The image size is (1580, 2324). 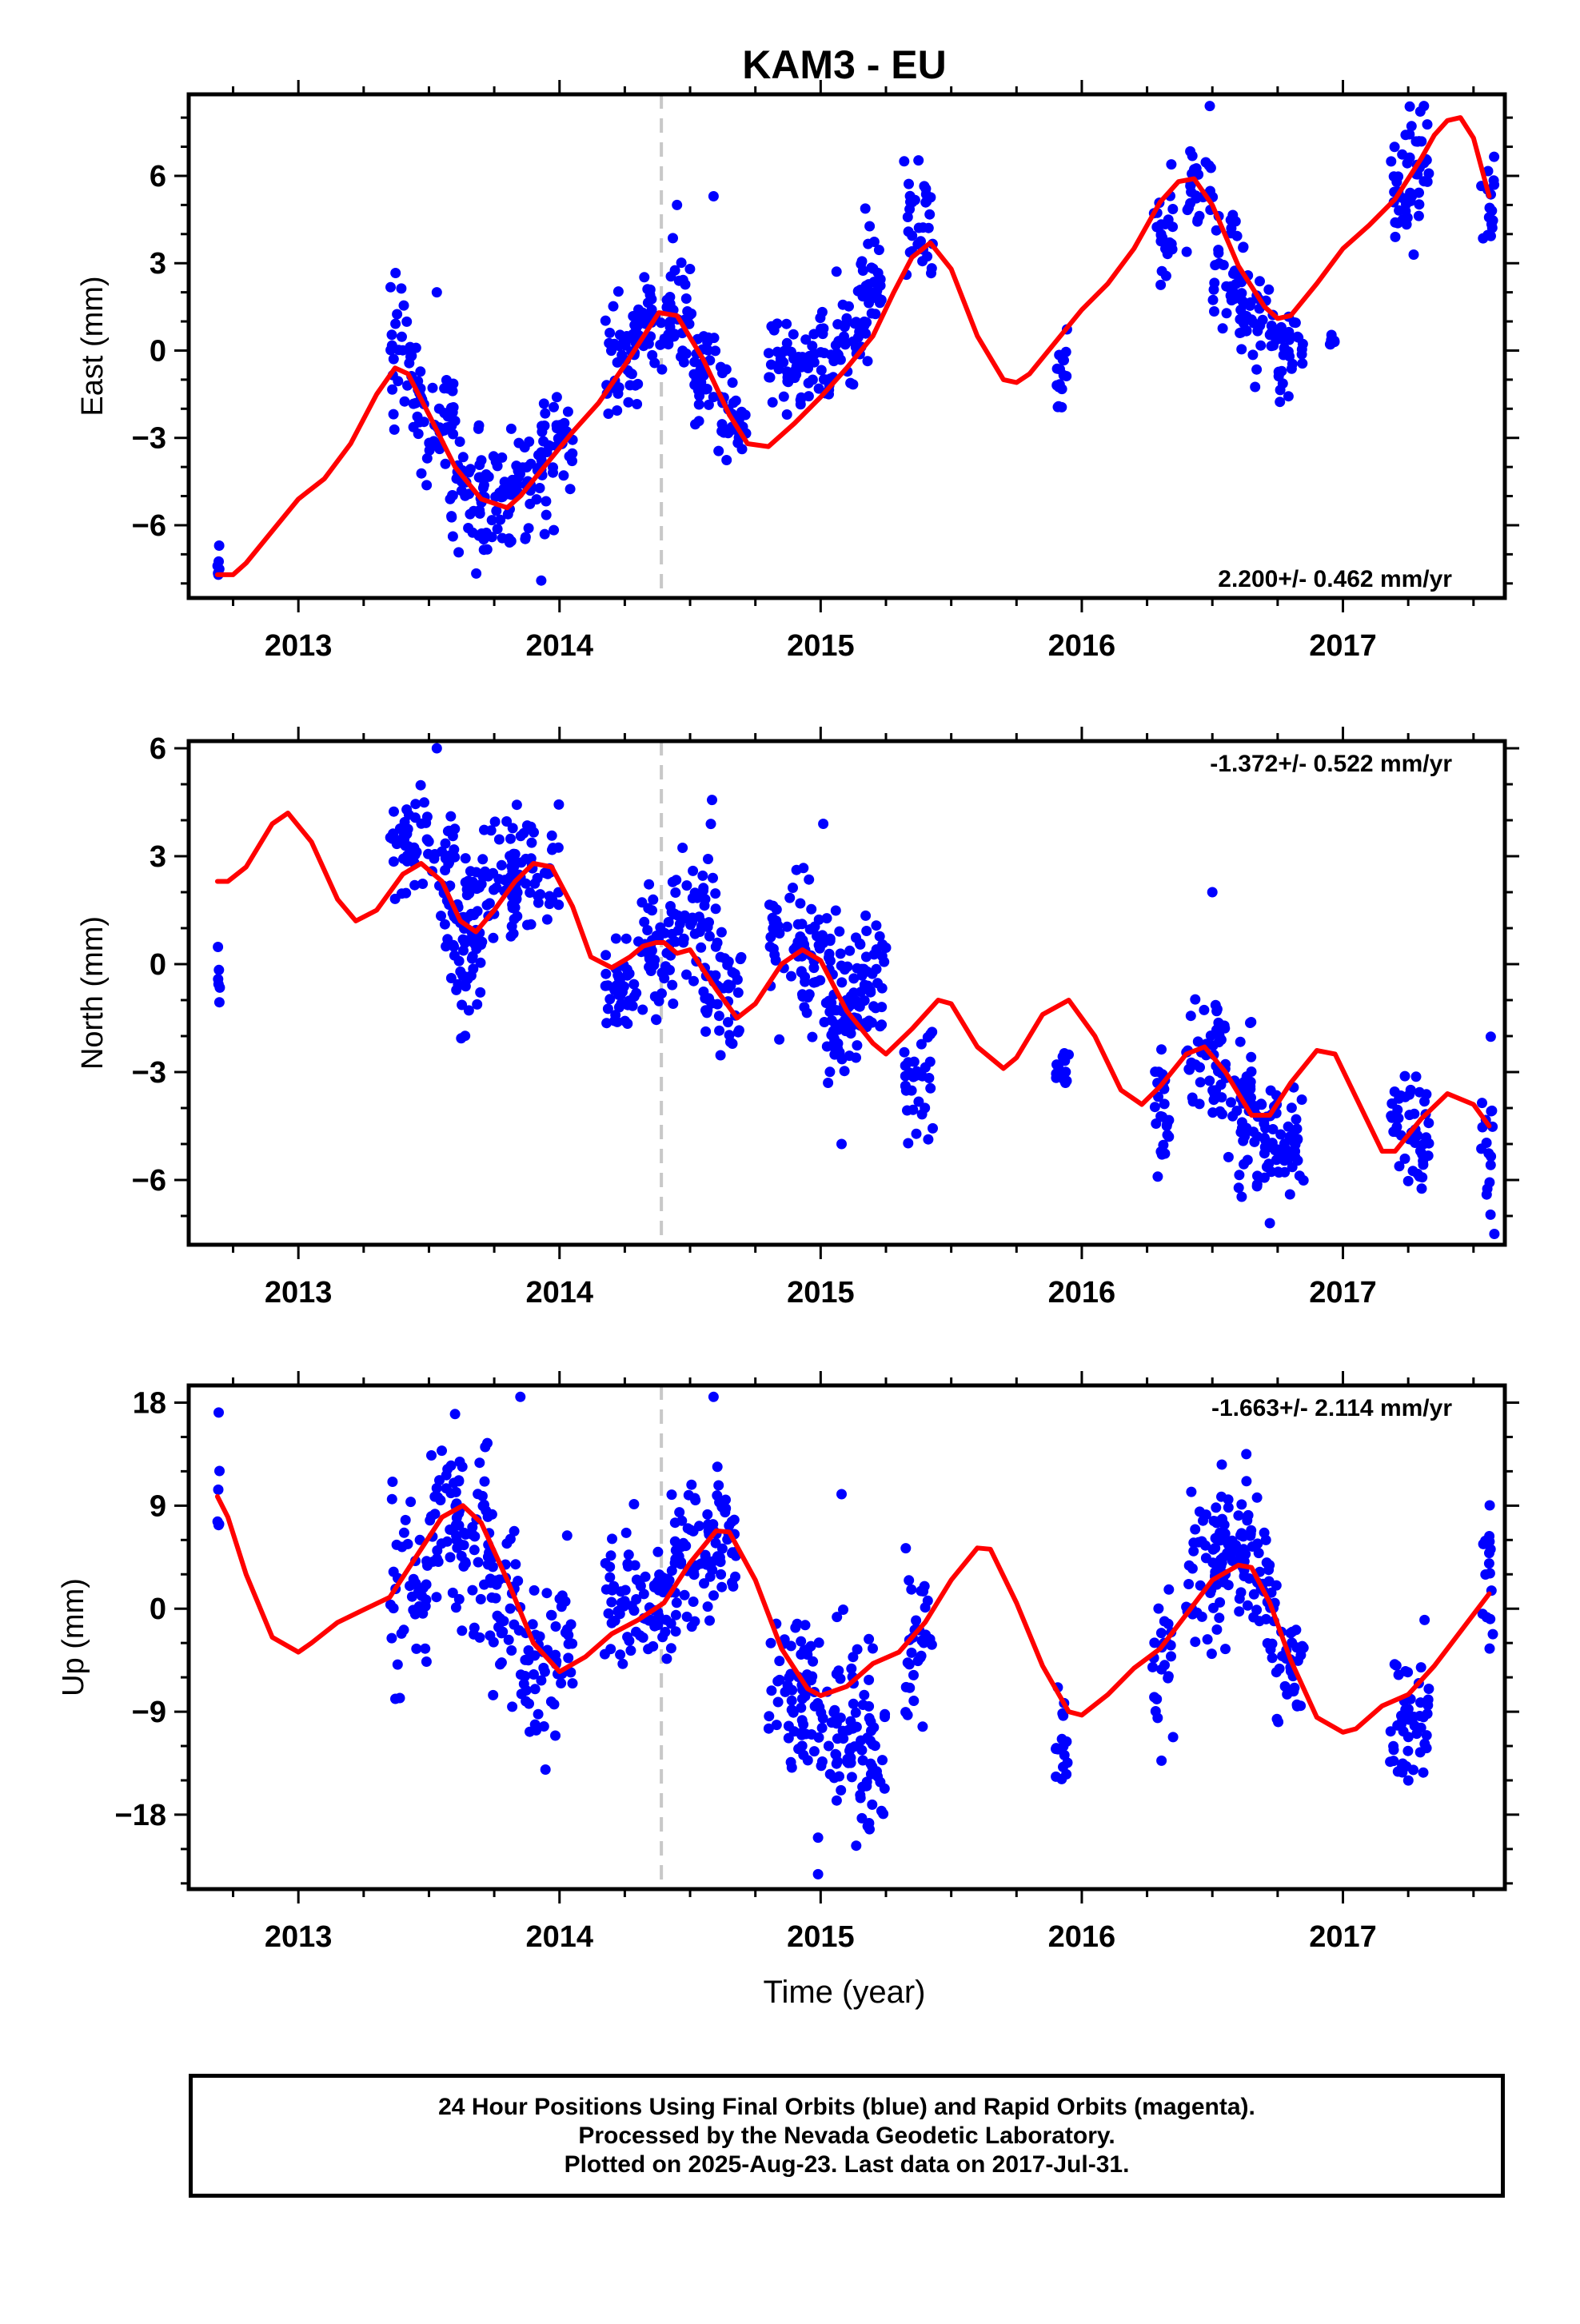 What do you see at coordinates (158, 857) in the screenshot?
I see `y-tick-label: 3` at bounding box center [158, 857].